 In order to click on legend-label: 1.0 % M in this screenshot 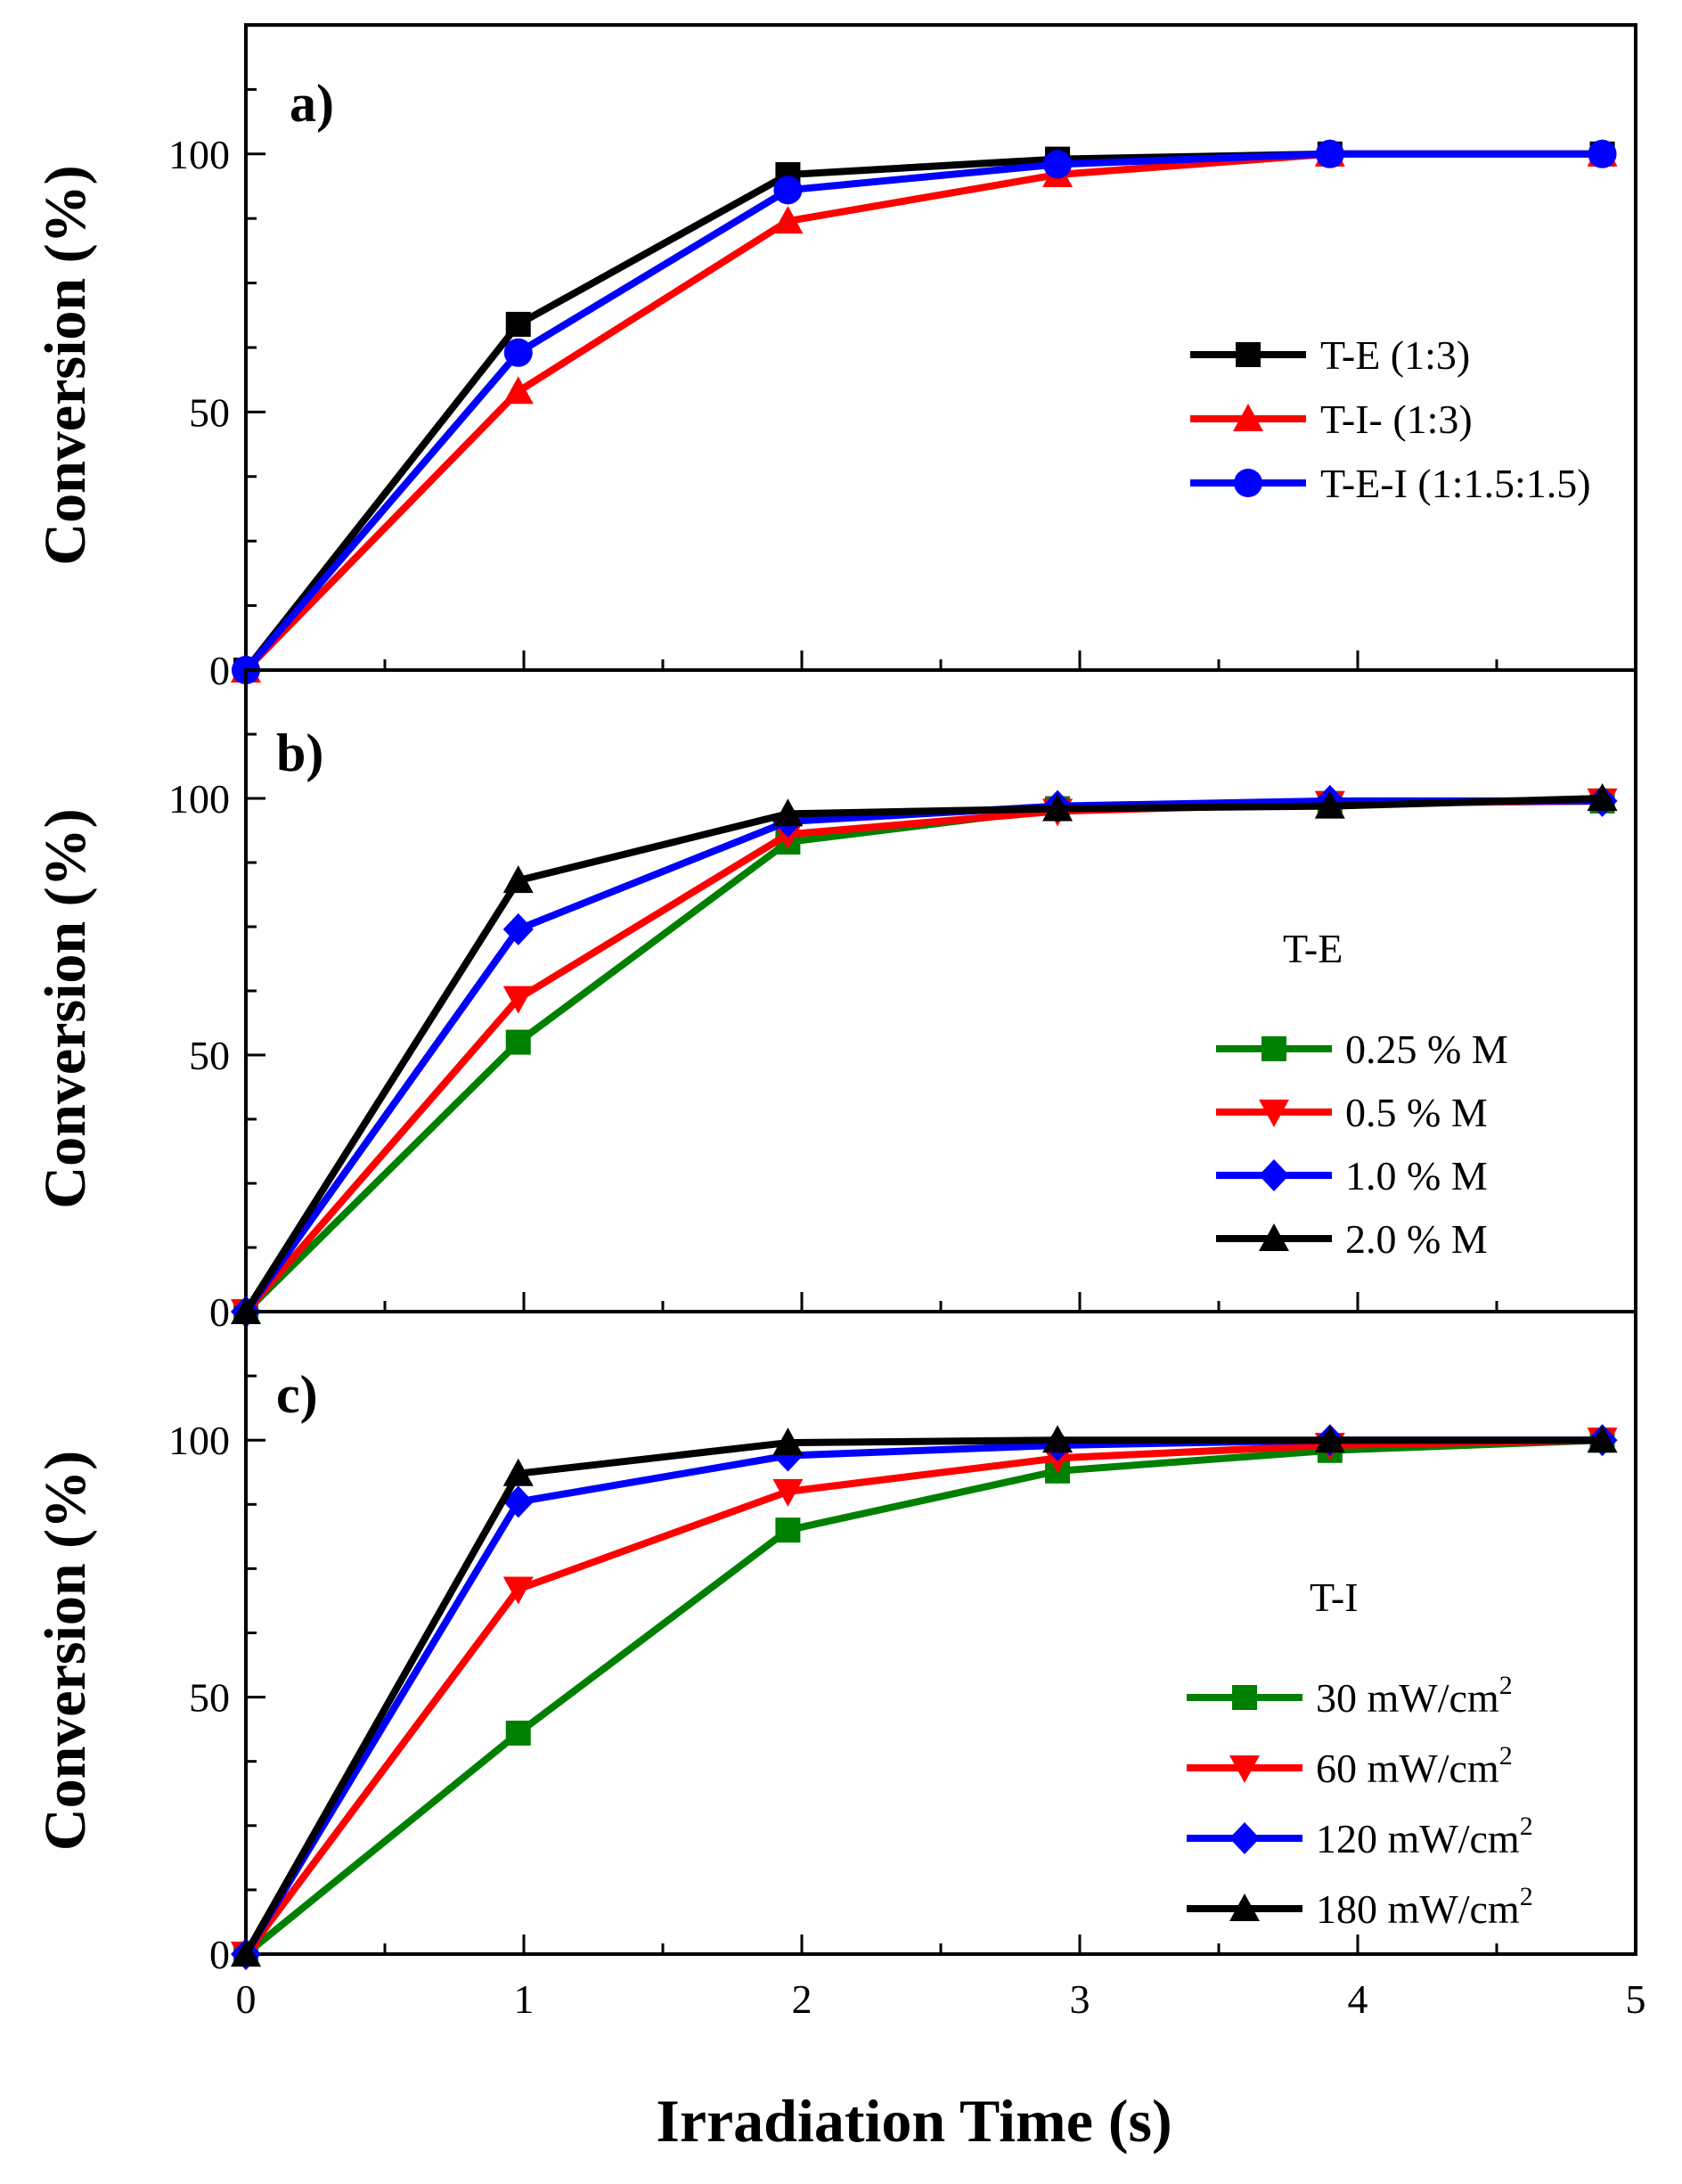, I will do `click(1416, 1175)`.